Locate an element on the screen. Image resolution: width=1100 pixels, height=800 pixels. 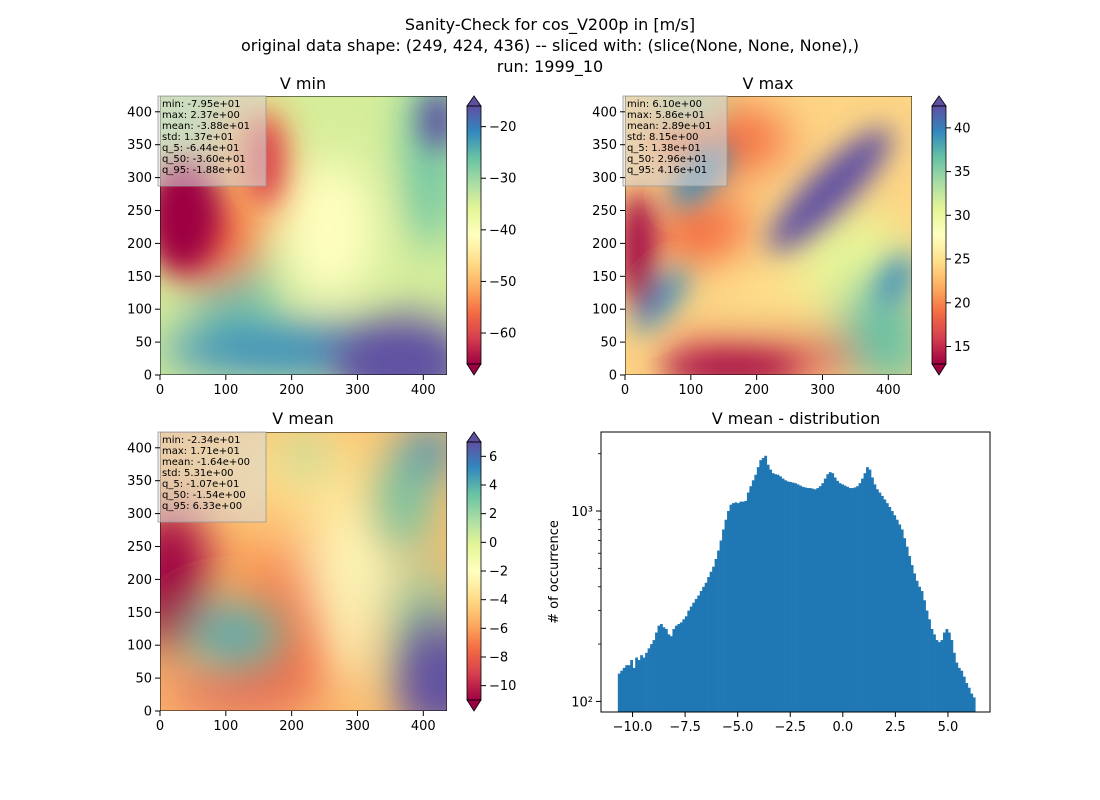
x-tick-label: 0 is located at coordinates (160, 726).